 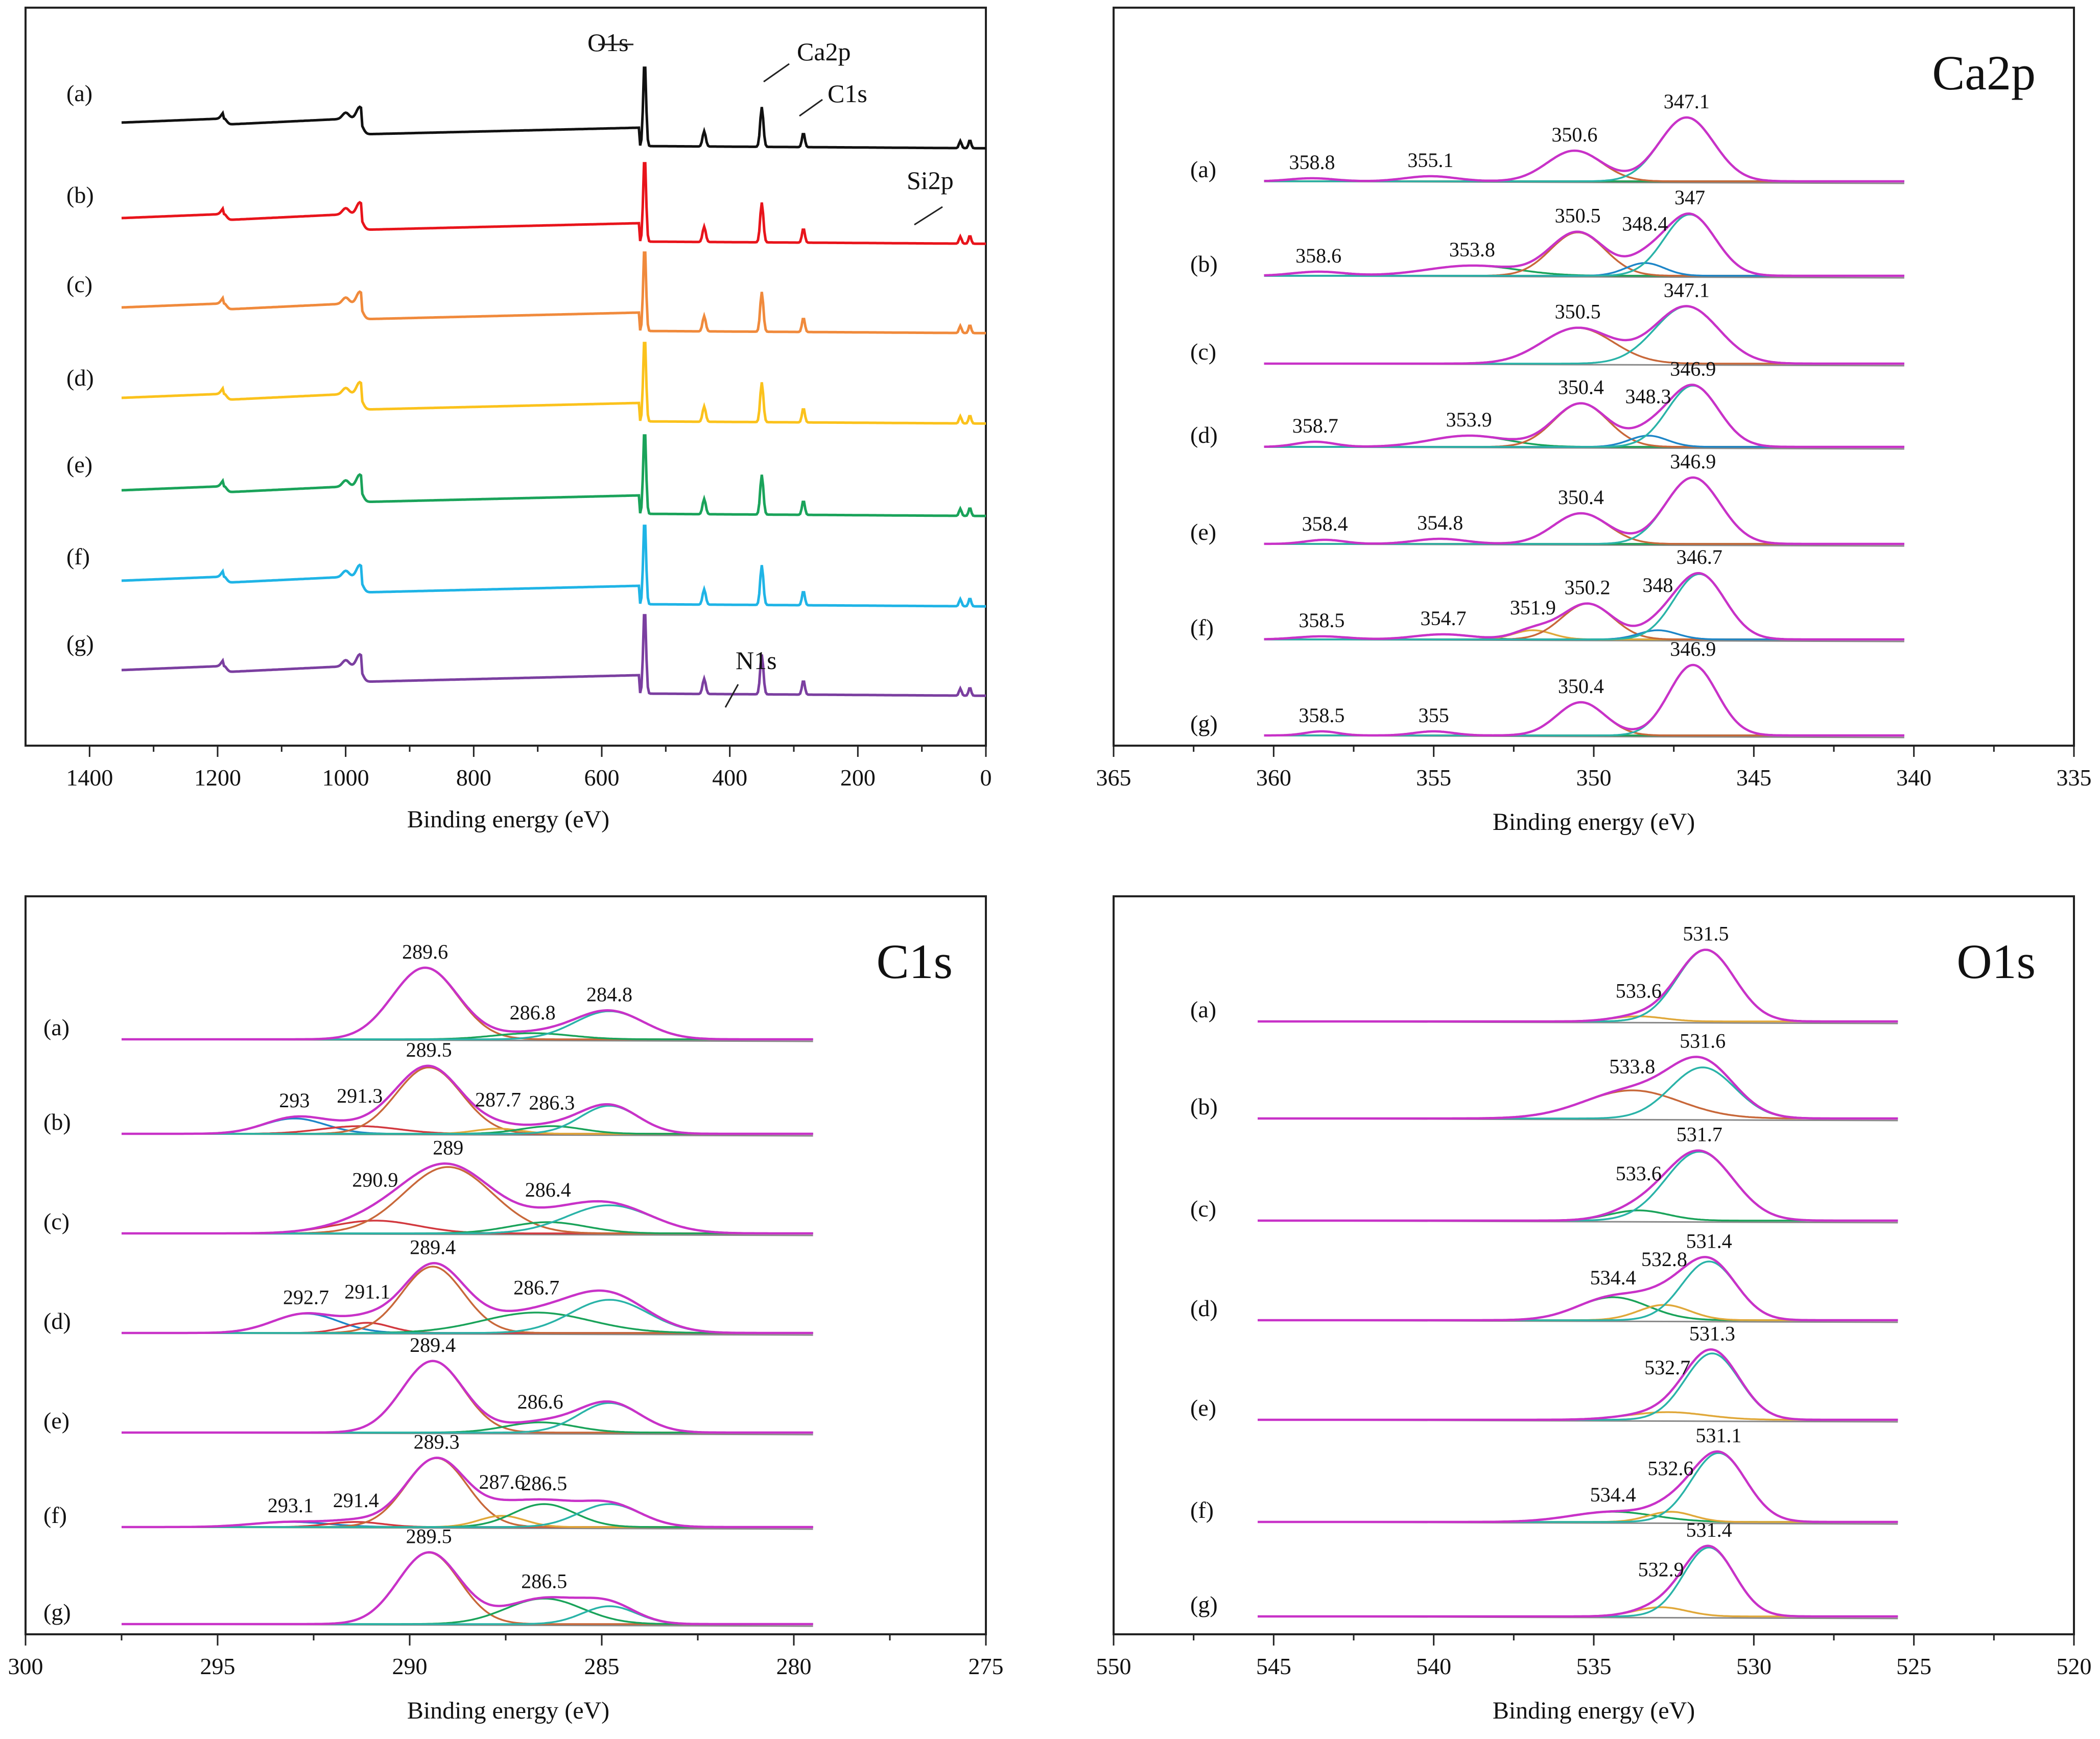 What do you see at coordinates (602, 778) in the screenshot?
I see `survey-tick-label: 600` at bounding box center [602, 778].